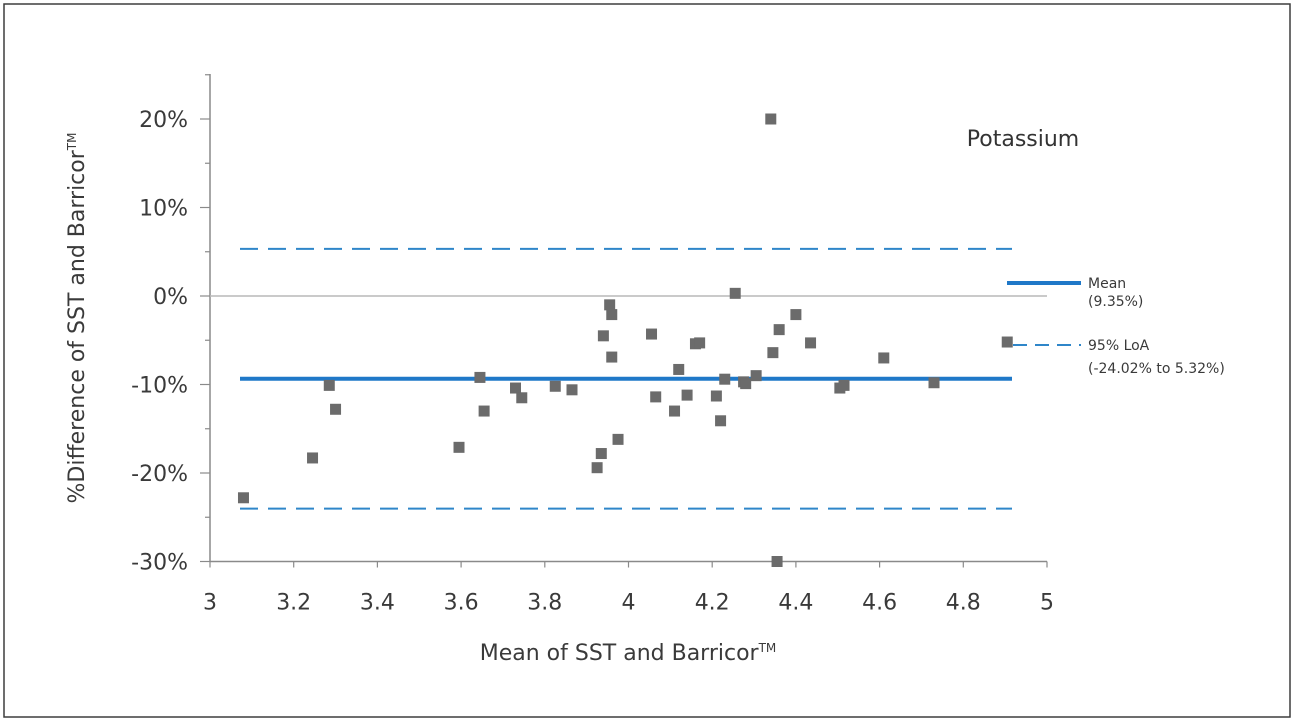 The height and width of the screenshot is (721, 1294). I want to click on x-axis-title-sup: TM, so click(767, 648).